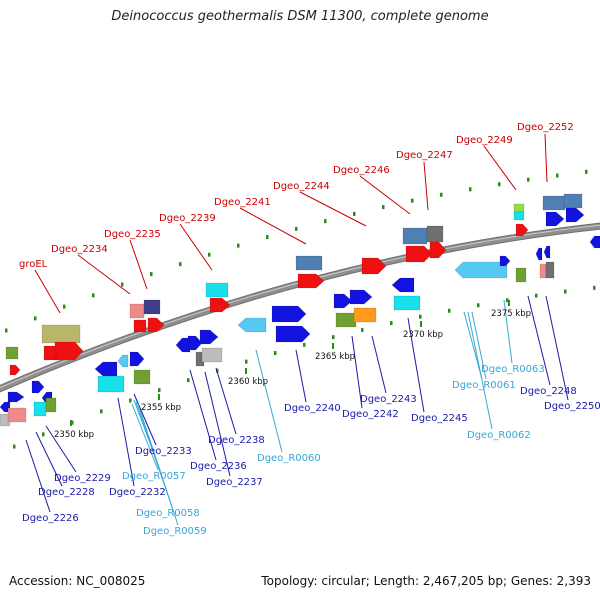  Describe the element at coordinates (61, 334) in the screenshot. I see `groel-gene` at that location.